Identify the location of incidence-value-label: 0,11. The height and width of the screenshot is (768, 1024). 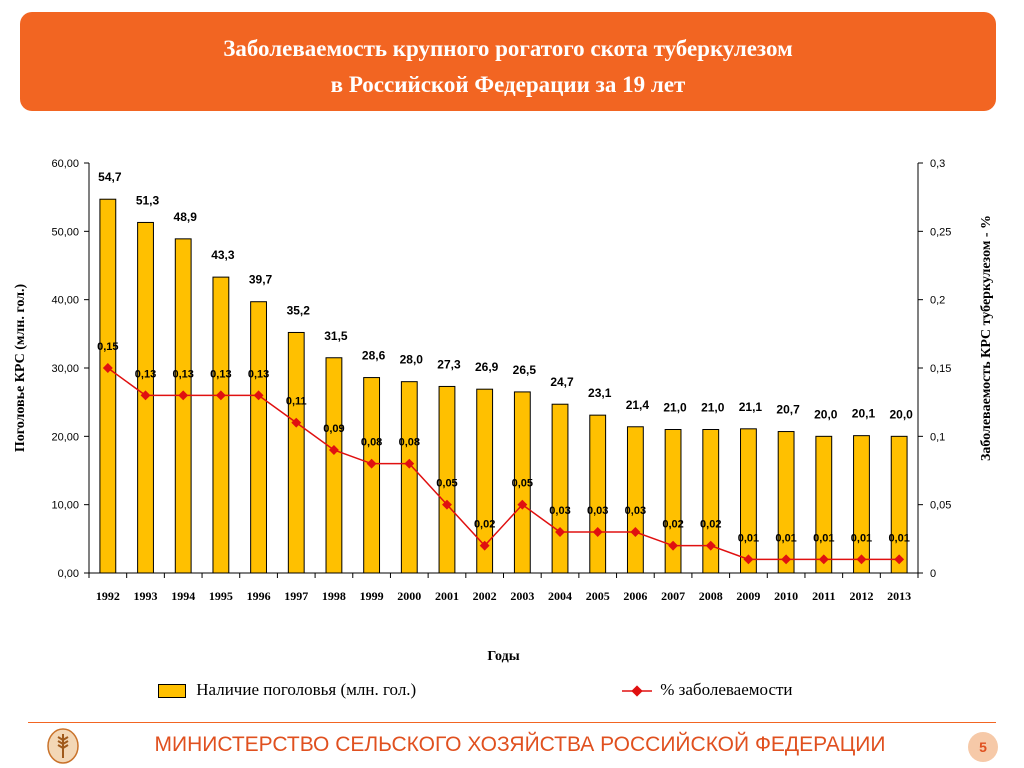
(296, 402).